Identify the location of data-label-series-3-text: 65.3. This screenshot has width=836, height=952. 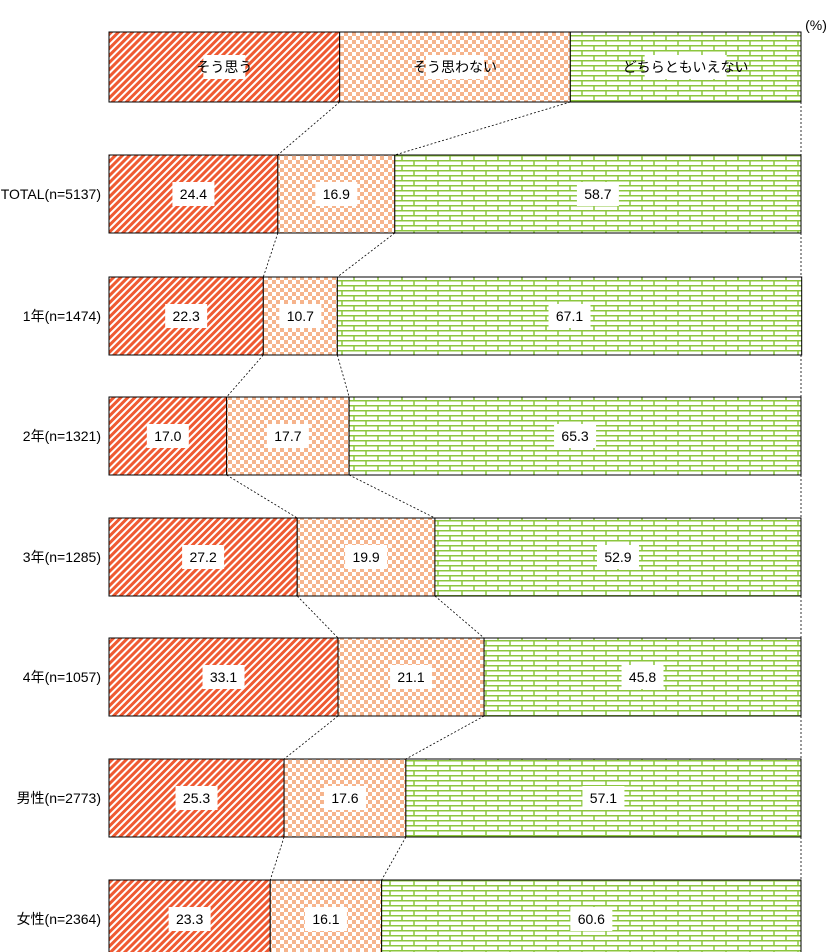
(574, 436).